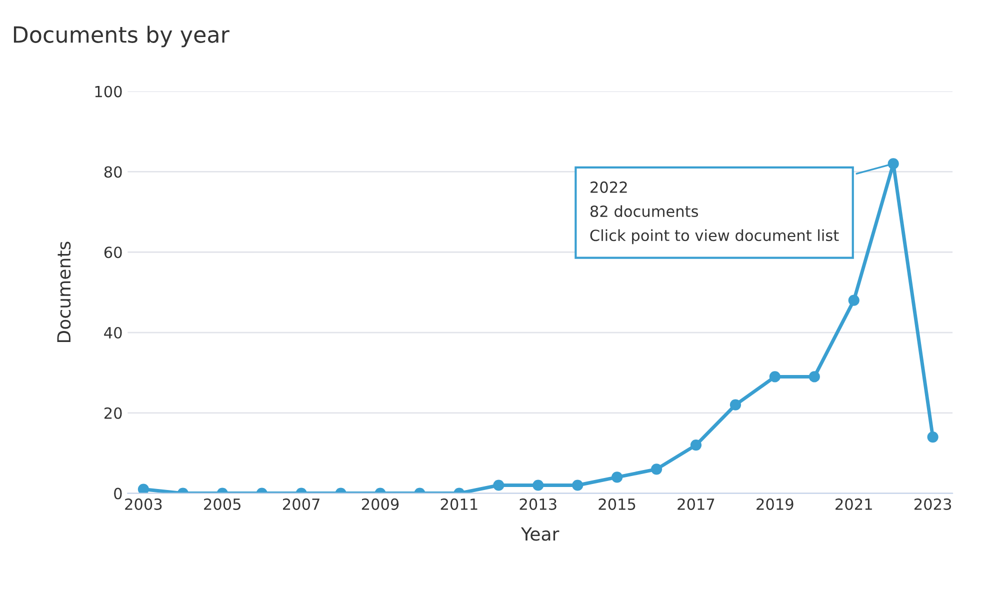 The height and width of the screenshot is (609, 982). What do you see at coordinates (459, 504) in the screenshot?
I see `x-tick-label: 2011` at bounding box center [459, 504].